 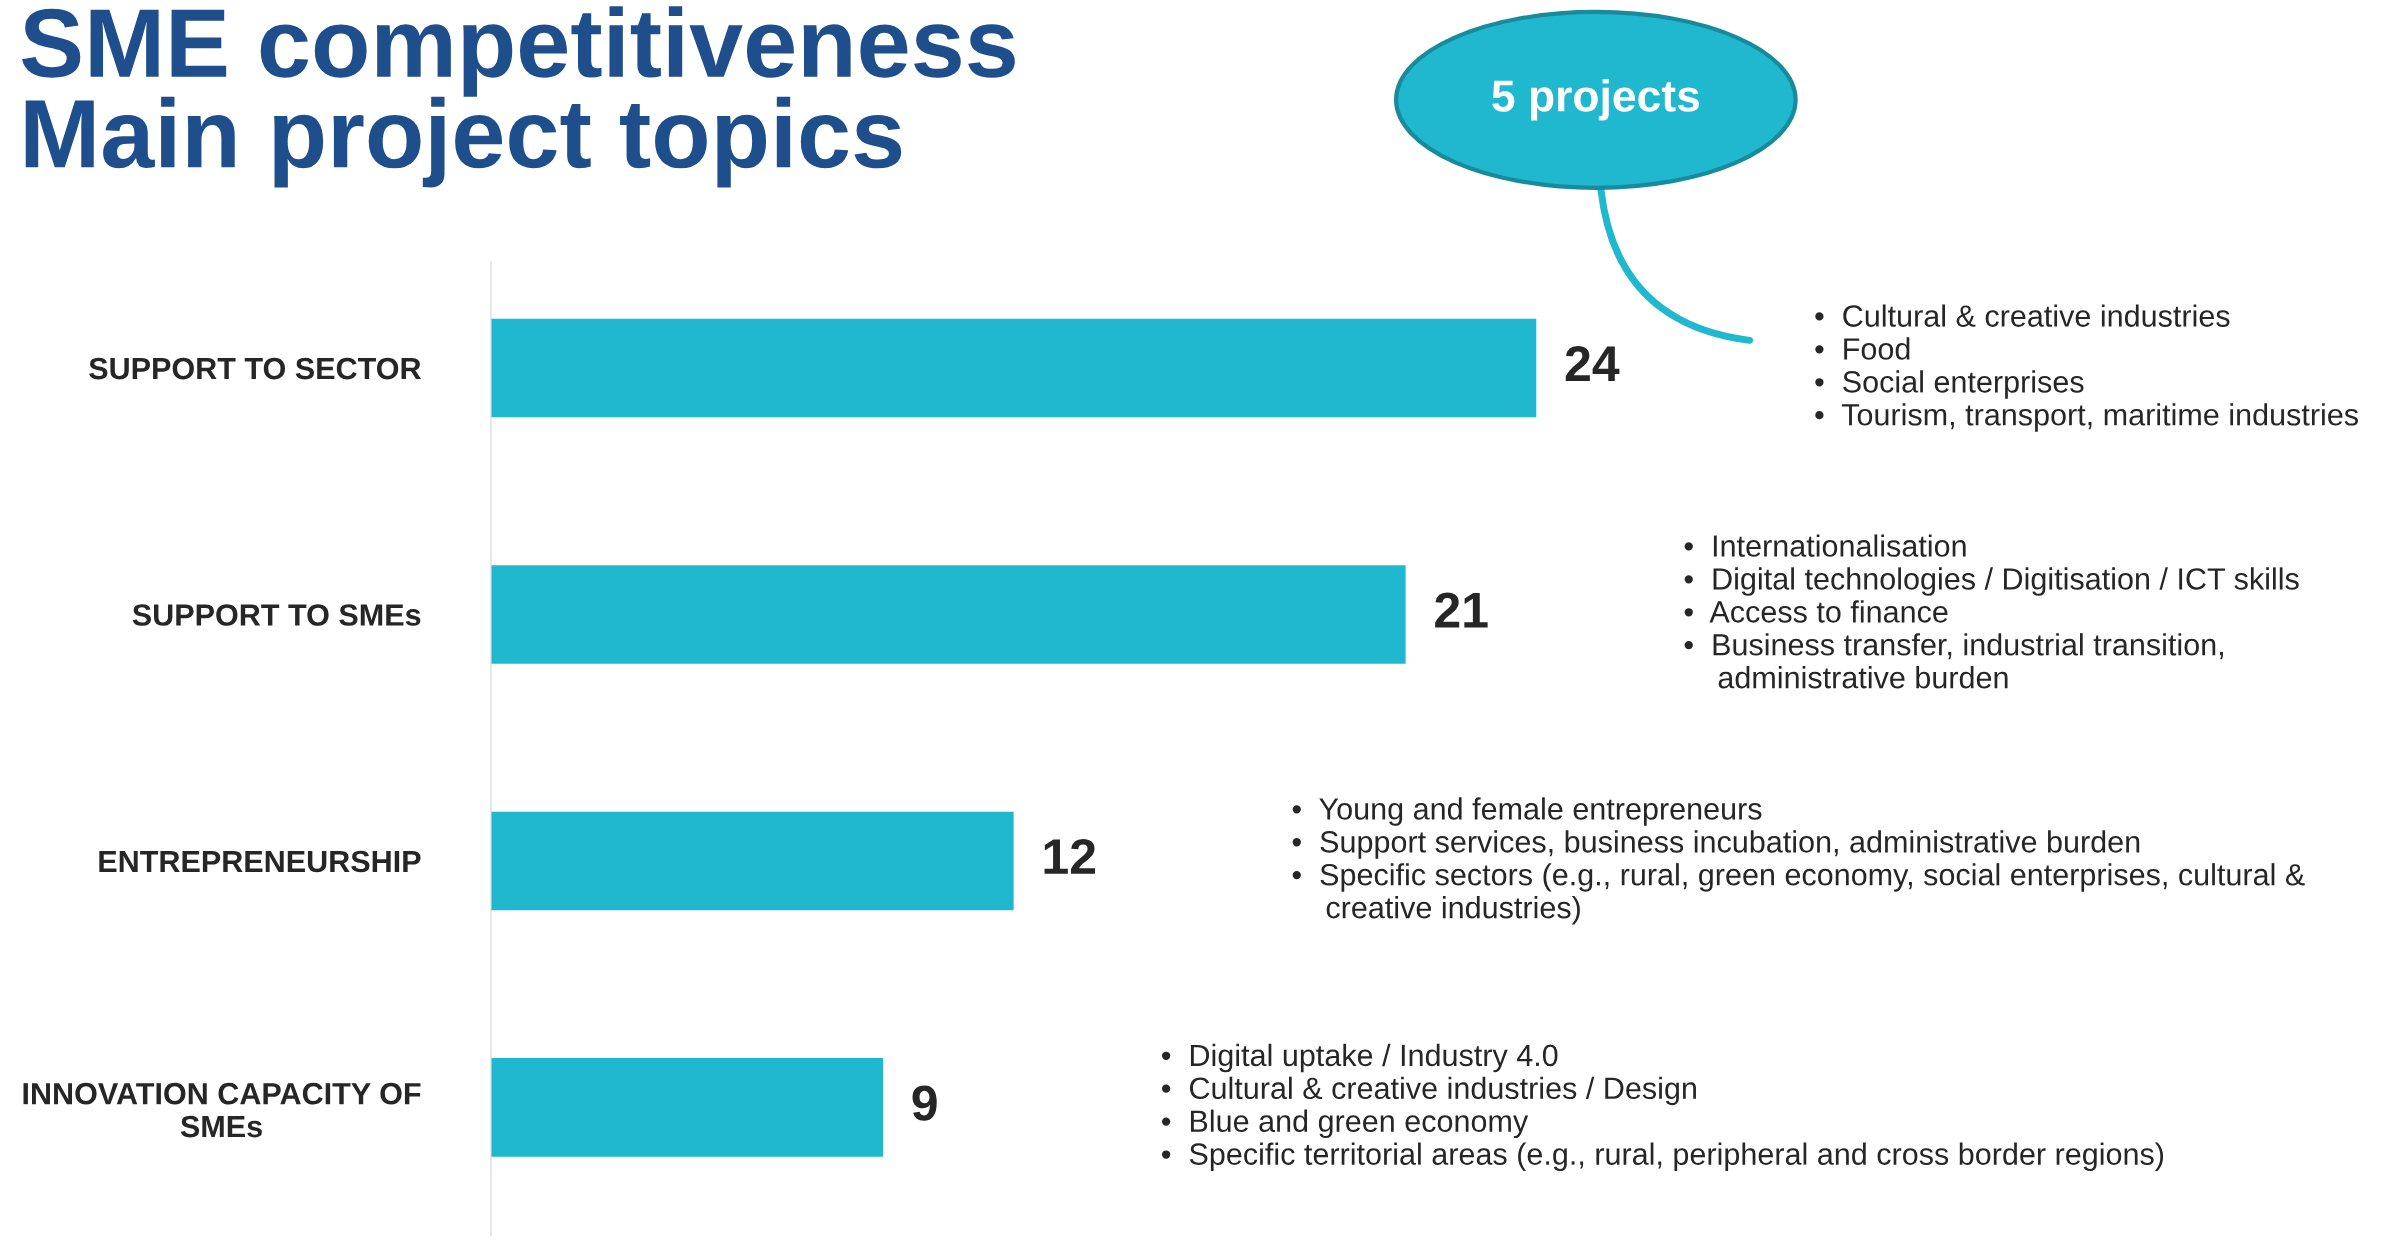 What do you see at coordinates (255, 368) in the screenshot?
I see `y-tick-label: SUPPORT TO SECTOR` at bounding box center [255, 368].